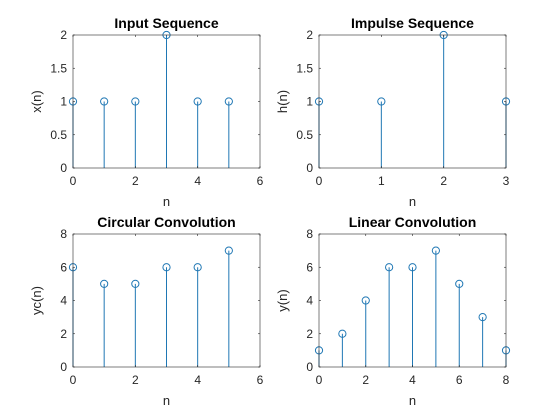 This screenshot has width=560, height=420. Describe the element at coordinates (36, 101) in the screenshot. I see `y-axis-label: x(n)` at that location.